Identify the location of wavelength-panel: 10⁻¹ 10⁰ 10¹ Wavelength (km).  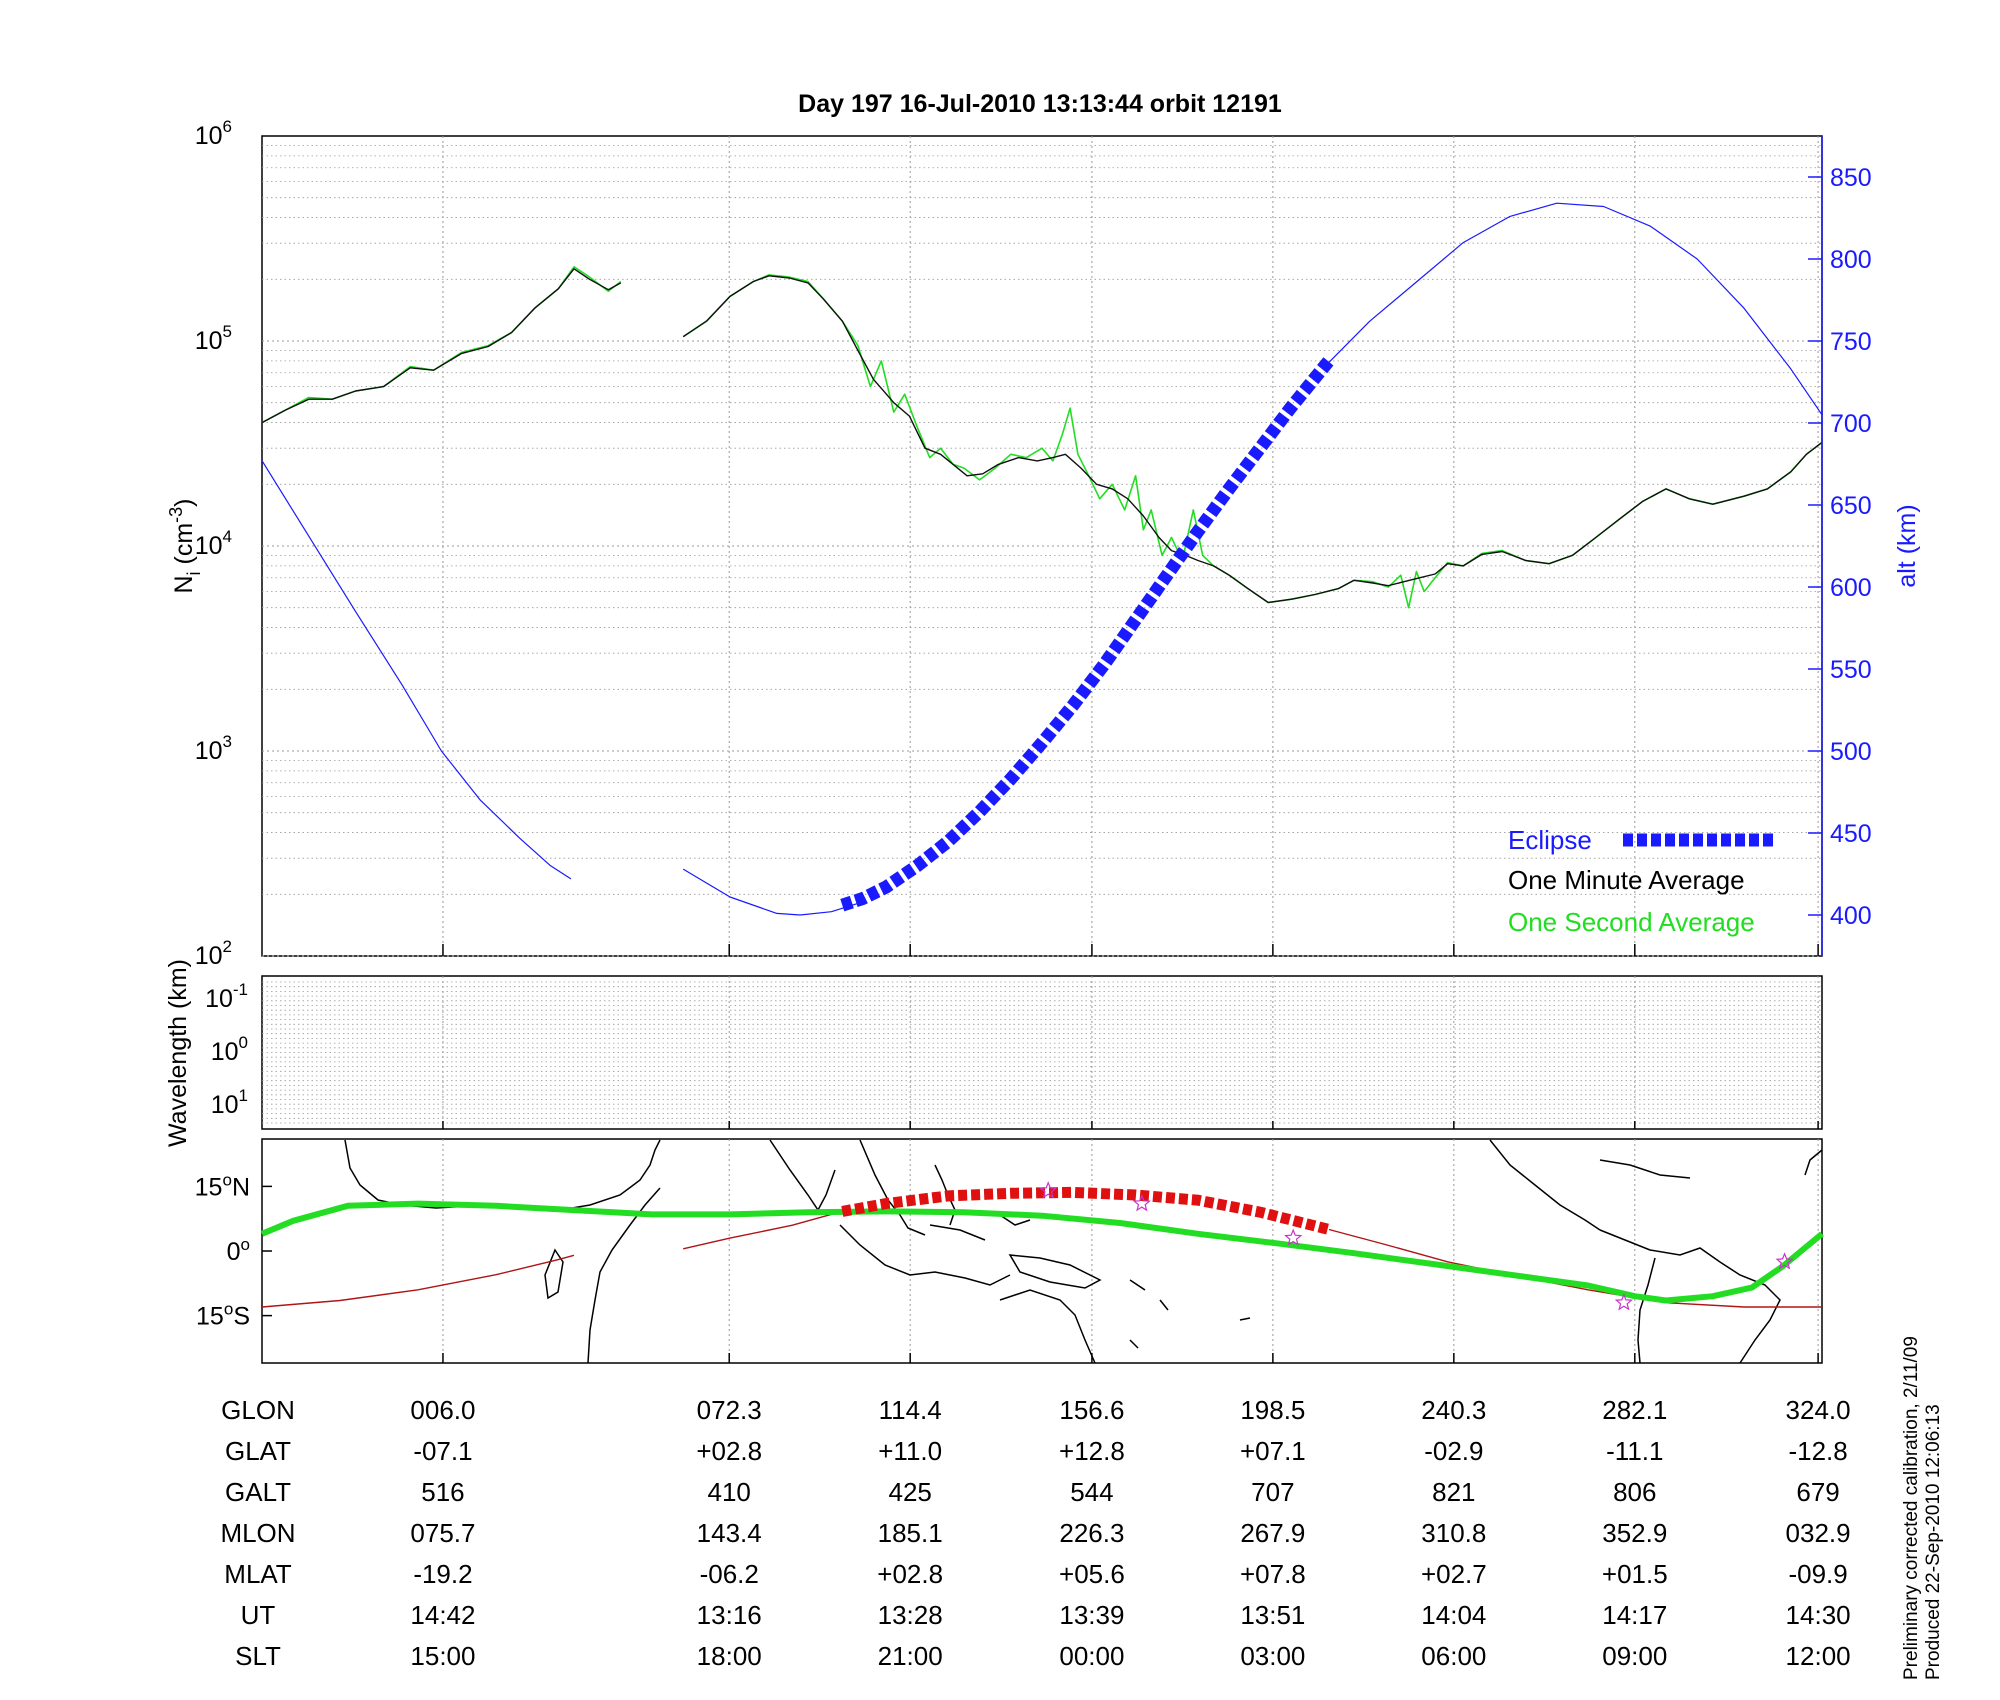
(993, 1053).